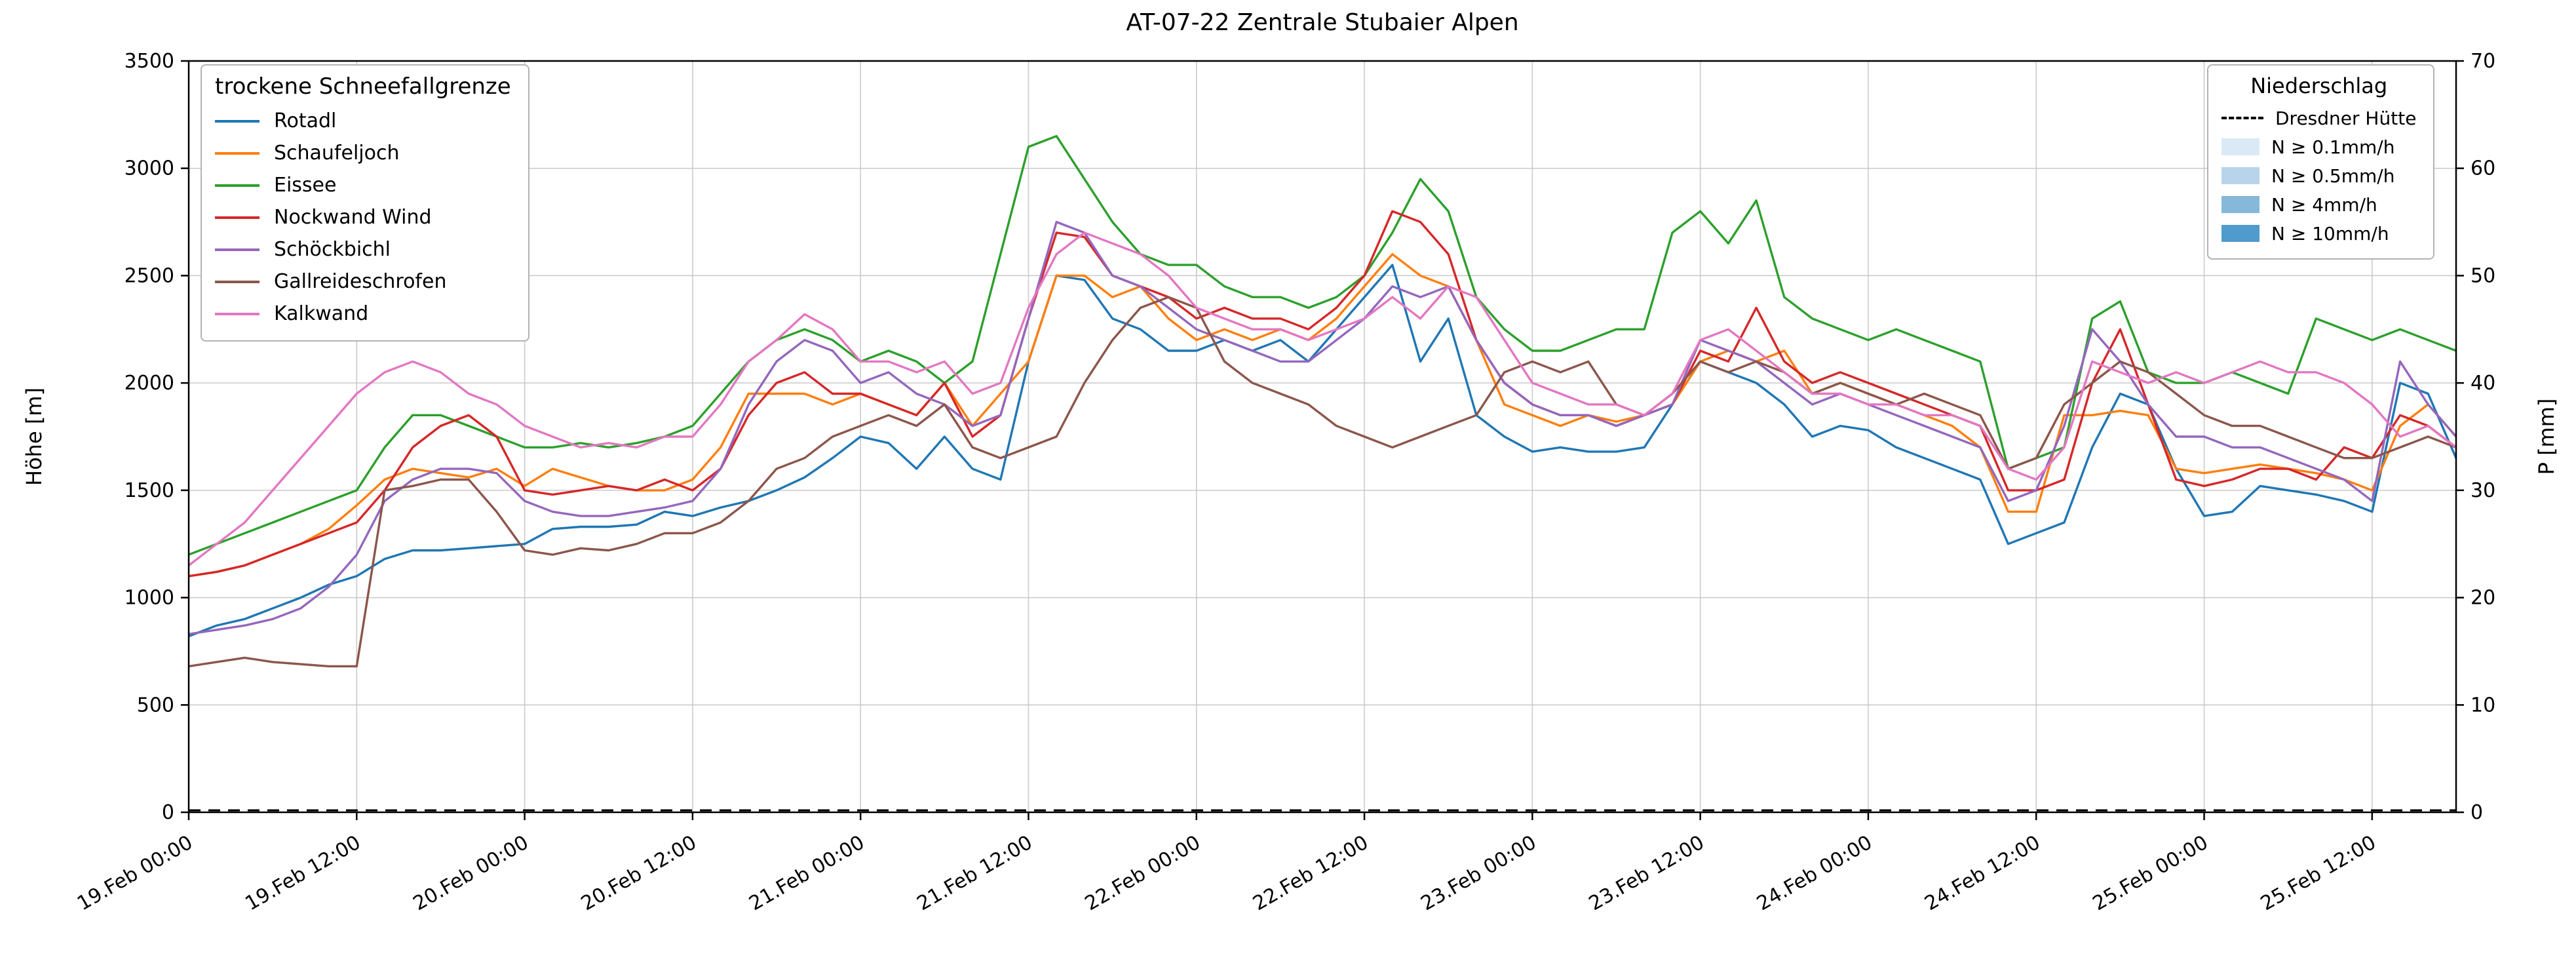 This screenshot has height=967, width=2576. I want to click on legend-entry-label: Rotadl, so click(305, 121).